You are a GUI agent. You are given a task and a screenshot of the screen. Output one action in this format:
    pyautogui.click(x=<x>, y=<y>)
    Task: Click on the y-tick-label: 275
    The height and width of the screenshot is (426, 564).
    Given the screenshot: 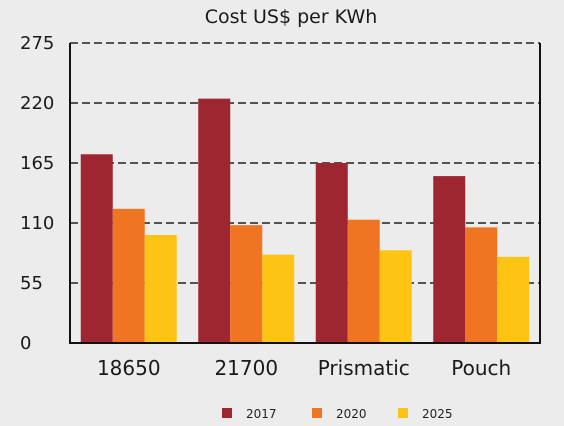 What is the action you would take?
    pyautogui.click(x=37, y=43)
    